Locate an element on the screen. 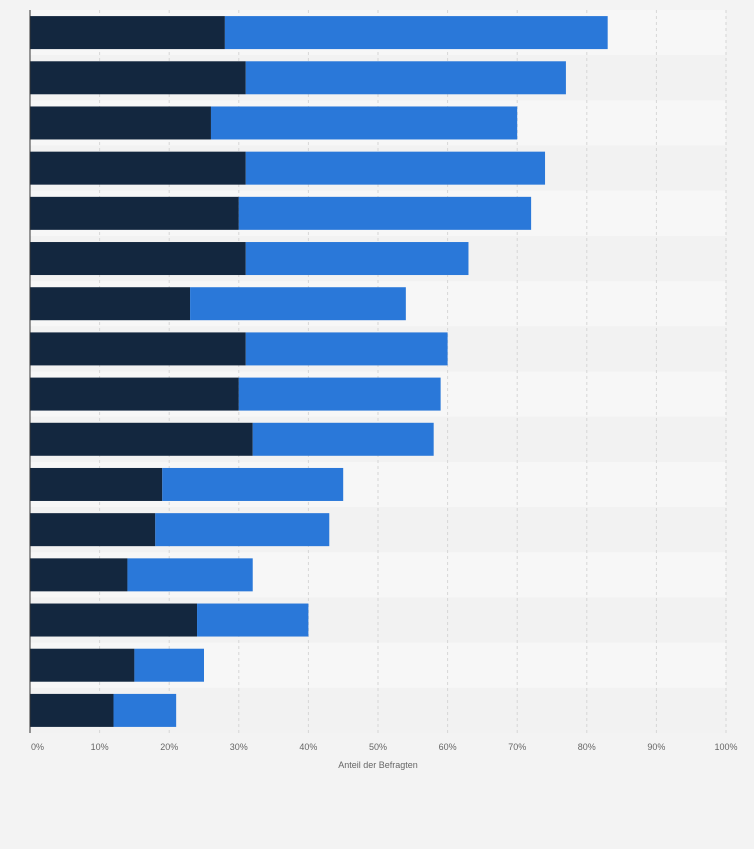 The height and width of the screenshot is (849, 754). x-tick-label: 60% is located at coordinates (448, 747).